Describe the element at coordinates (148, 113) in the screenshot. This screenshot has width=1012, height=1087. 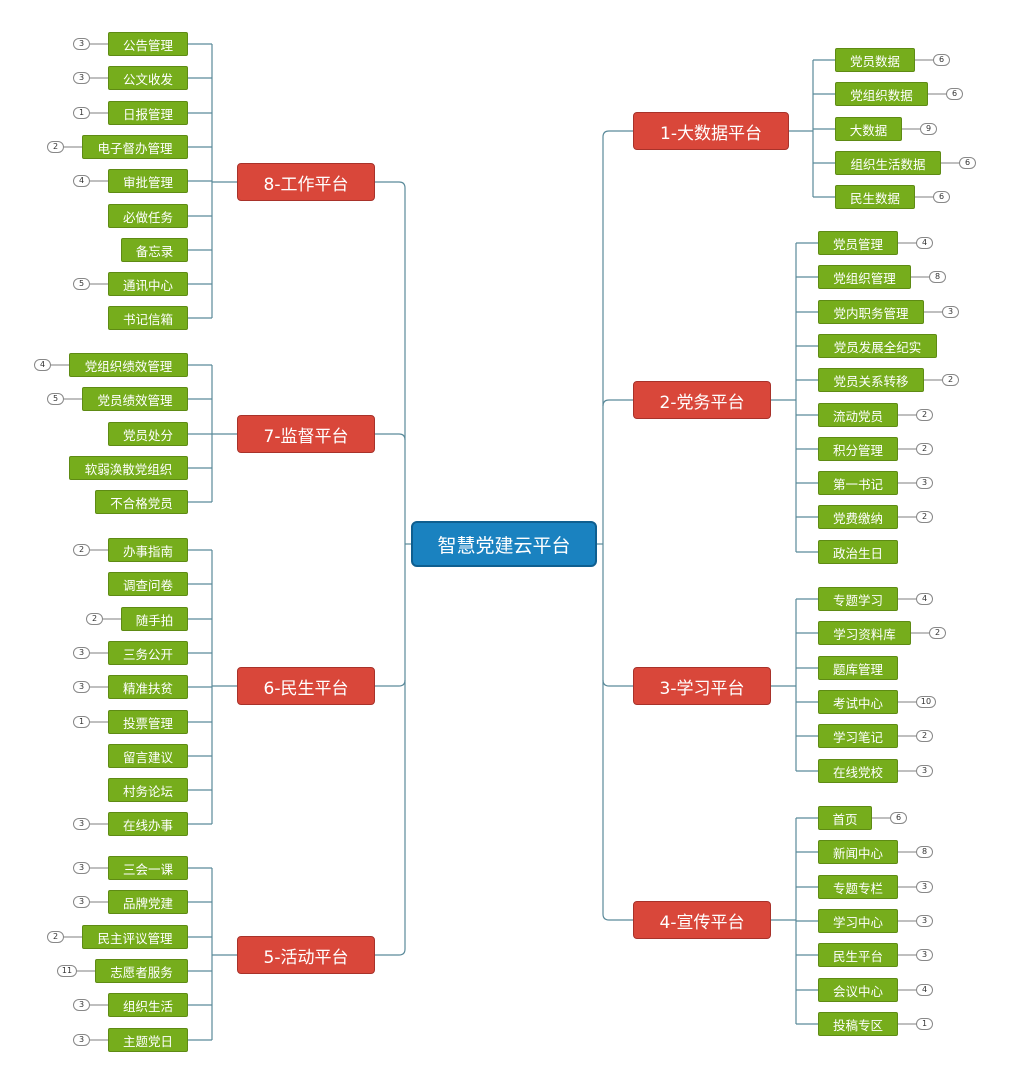
I see `leaf-node: 日报管理` at that location.